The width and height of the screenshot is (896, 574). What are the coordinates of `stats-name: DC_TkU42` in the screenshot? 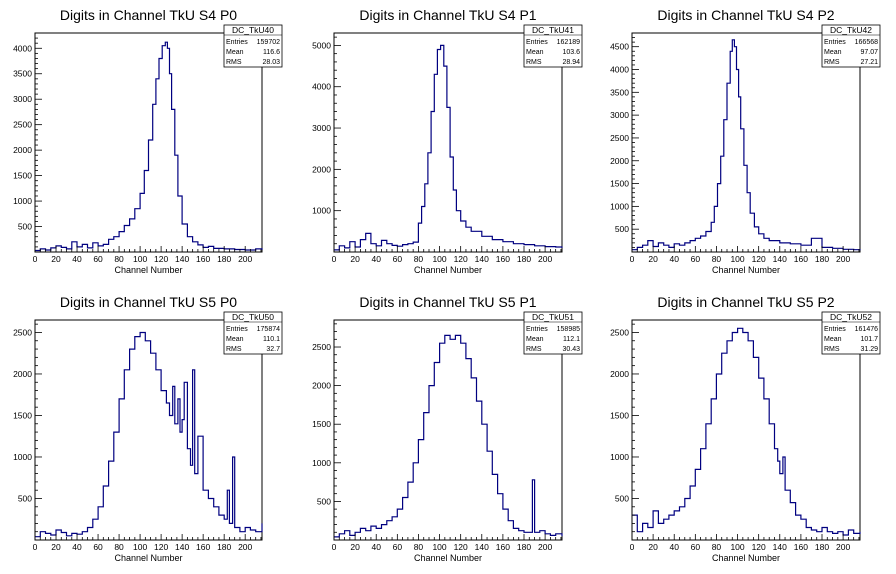 It's located at (851, 30).